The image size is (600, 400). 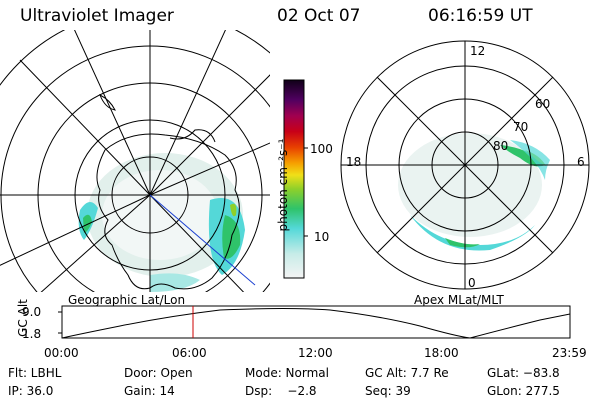 What do you see at coordinates (407, 373) in the screenshot?
I see `gc-alt-info: GC Alt: 7.7 Re` at bounding box center [407, 373].